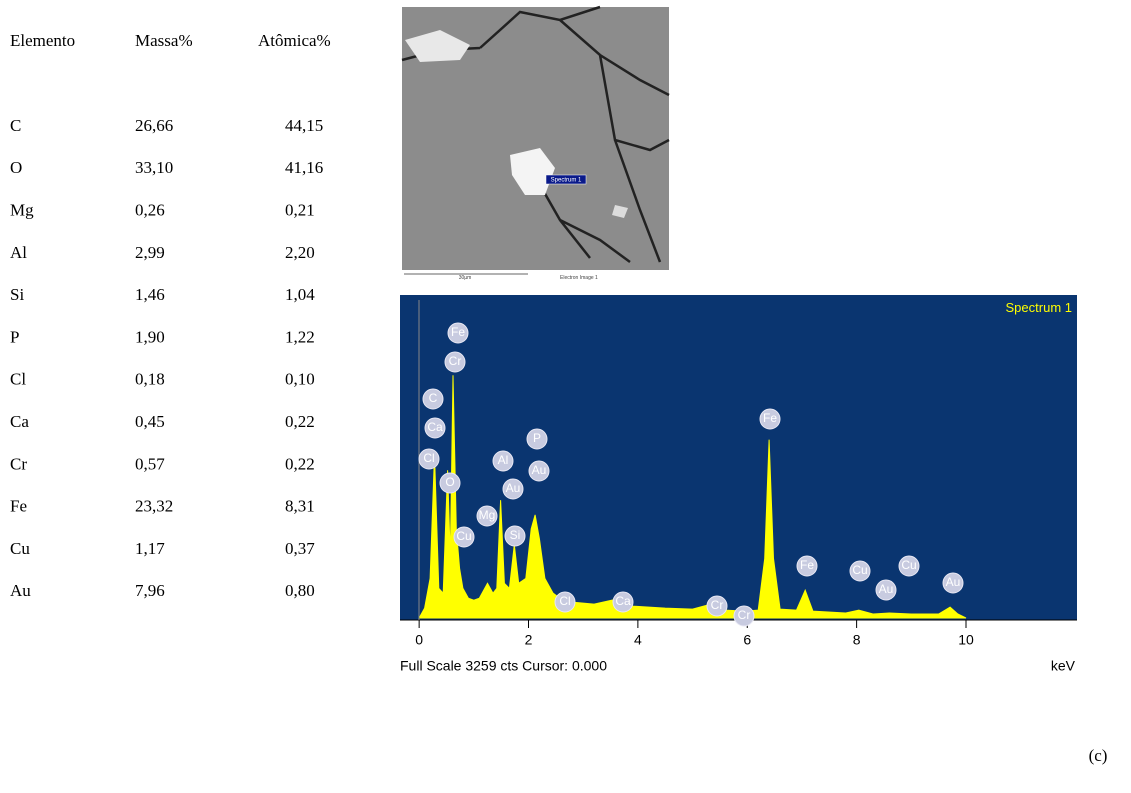 This screenshot has height=793, width=1131. I want to click on cell-value: 1,46, so click(150, 294).